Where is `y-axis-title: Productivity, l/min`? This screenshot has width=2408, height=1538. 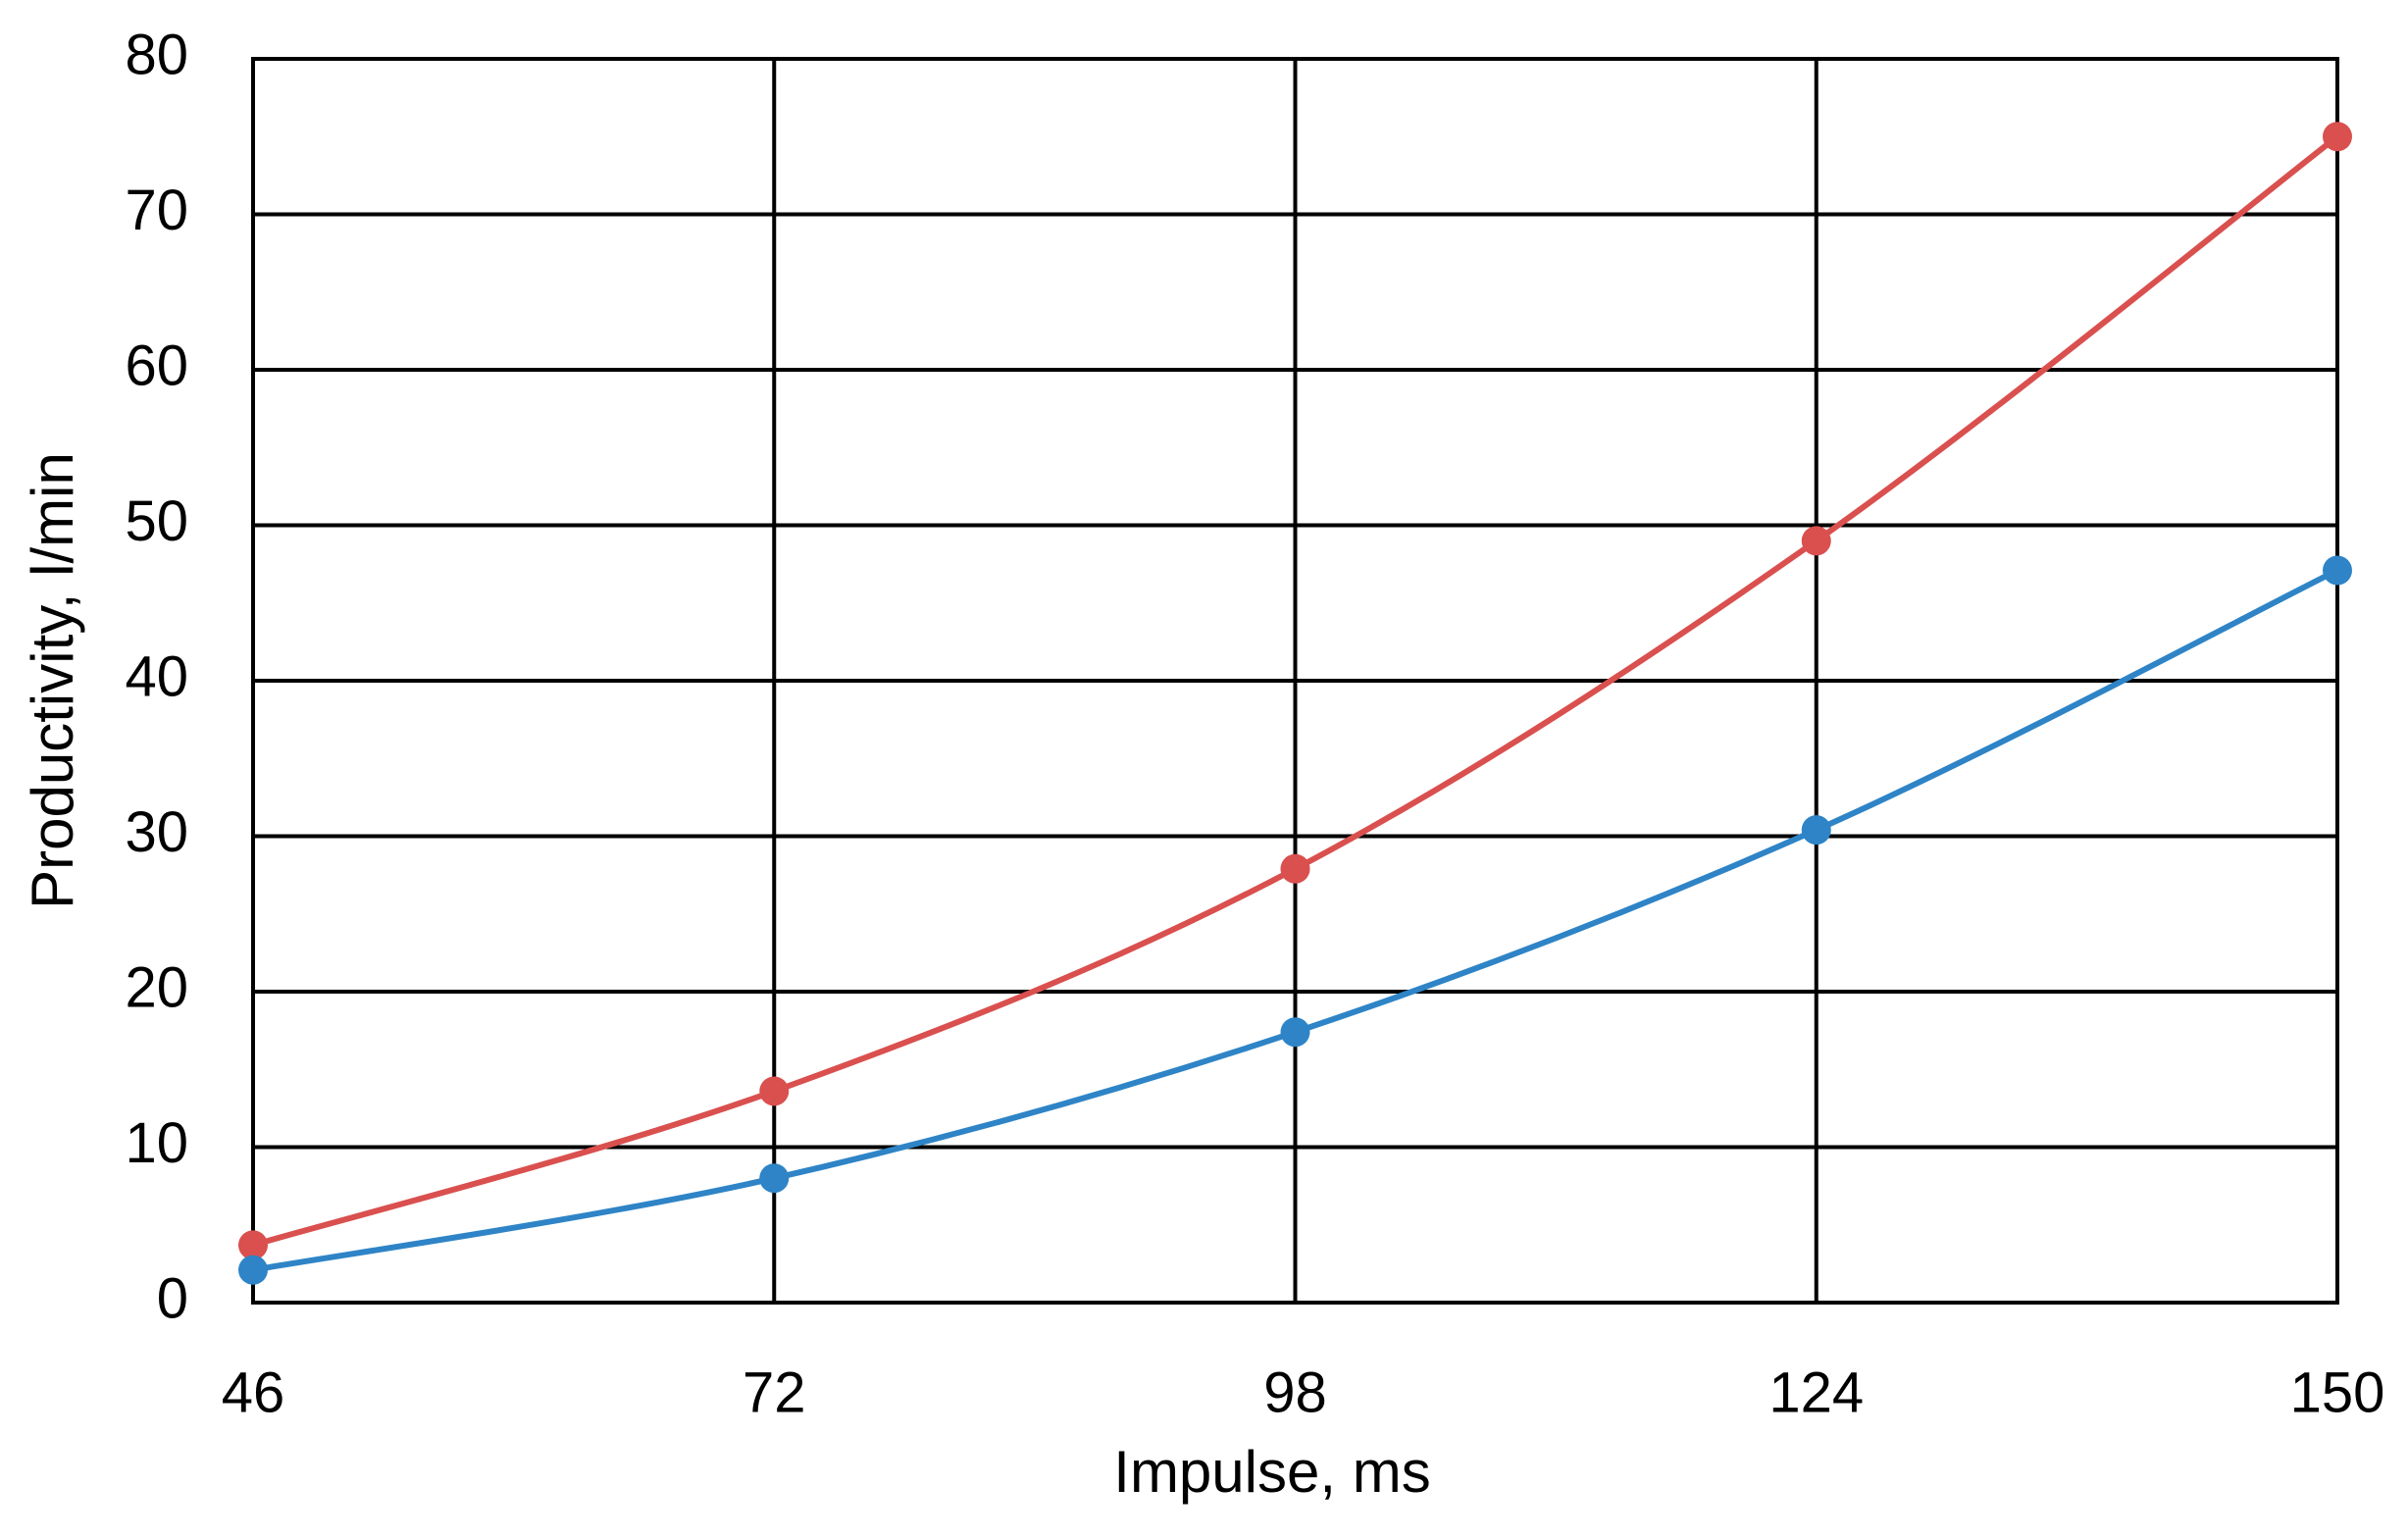
y-axis-title: Productivity, l/min is located at coordinates (52, 680).